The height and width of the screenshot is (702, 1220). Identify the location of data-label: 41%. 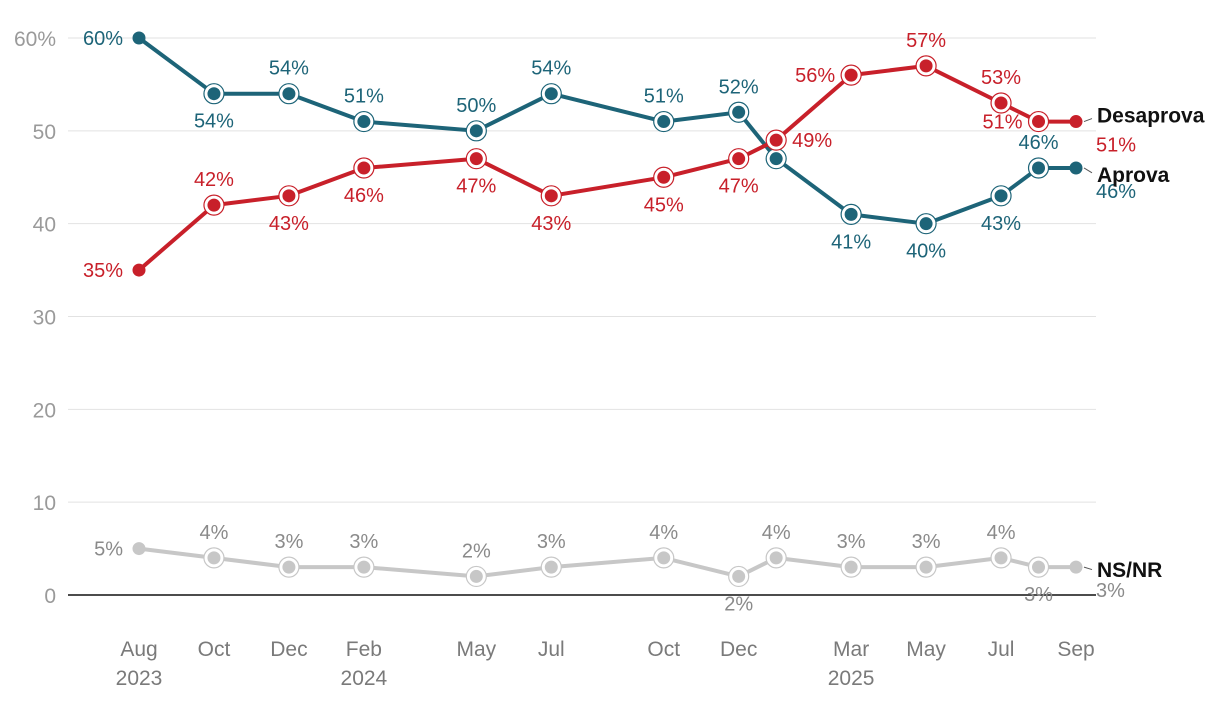
(851, 242).